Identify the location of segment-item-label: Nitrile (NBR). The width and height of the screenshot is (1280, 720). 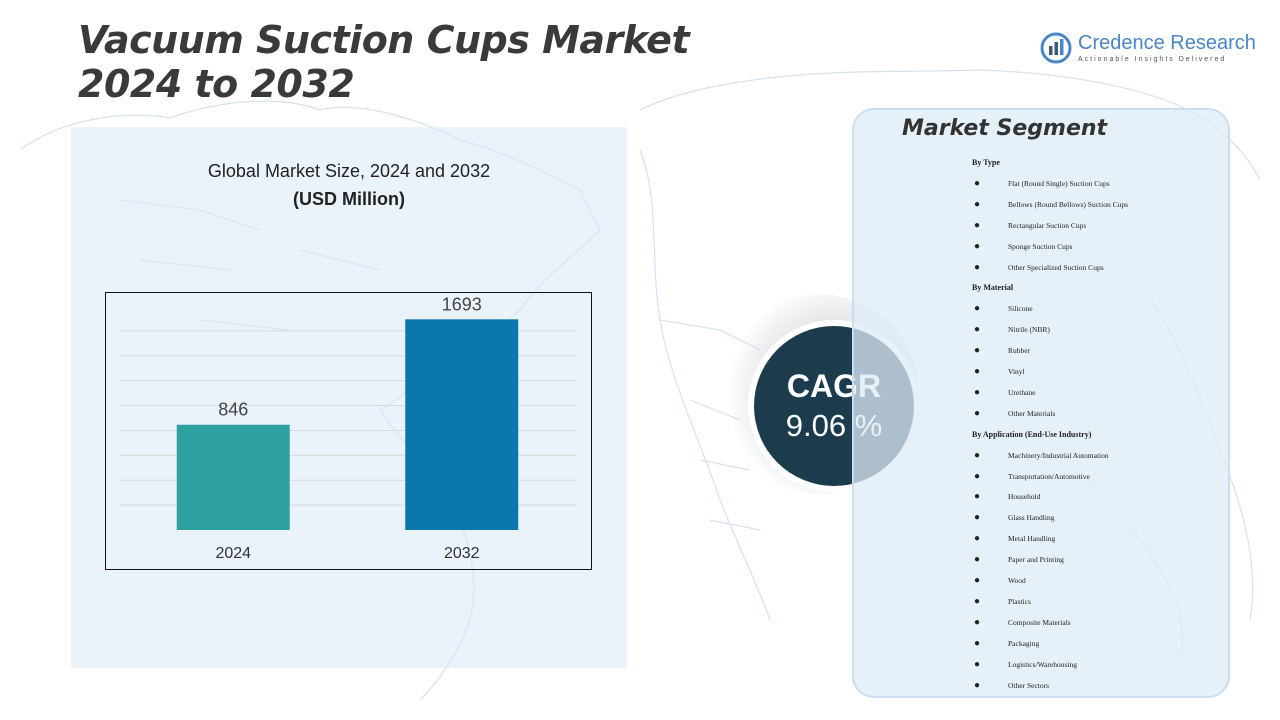
(1029, 330).